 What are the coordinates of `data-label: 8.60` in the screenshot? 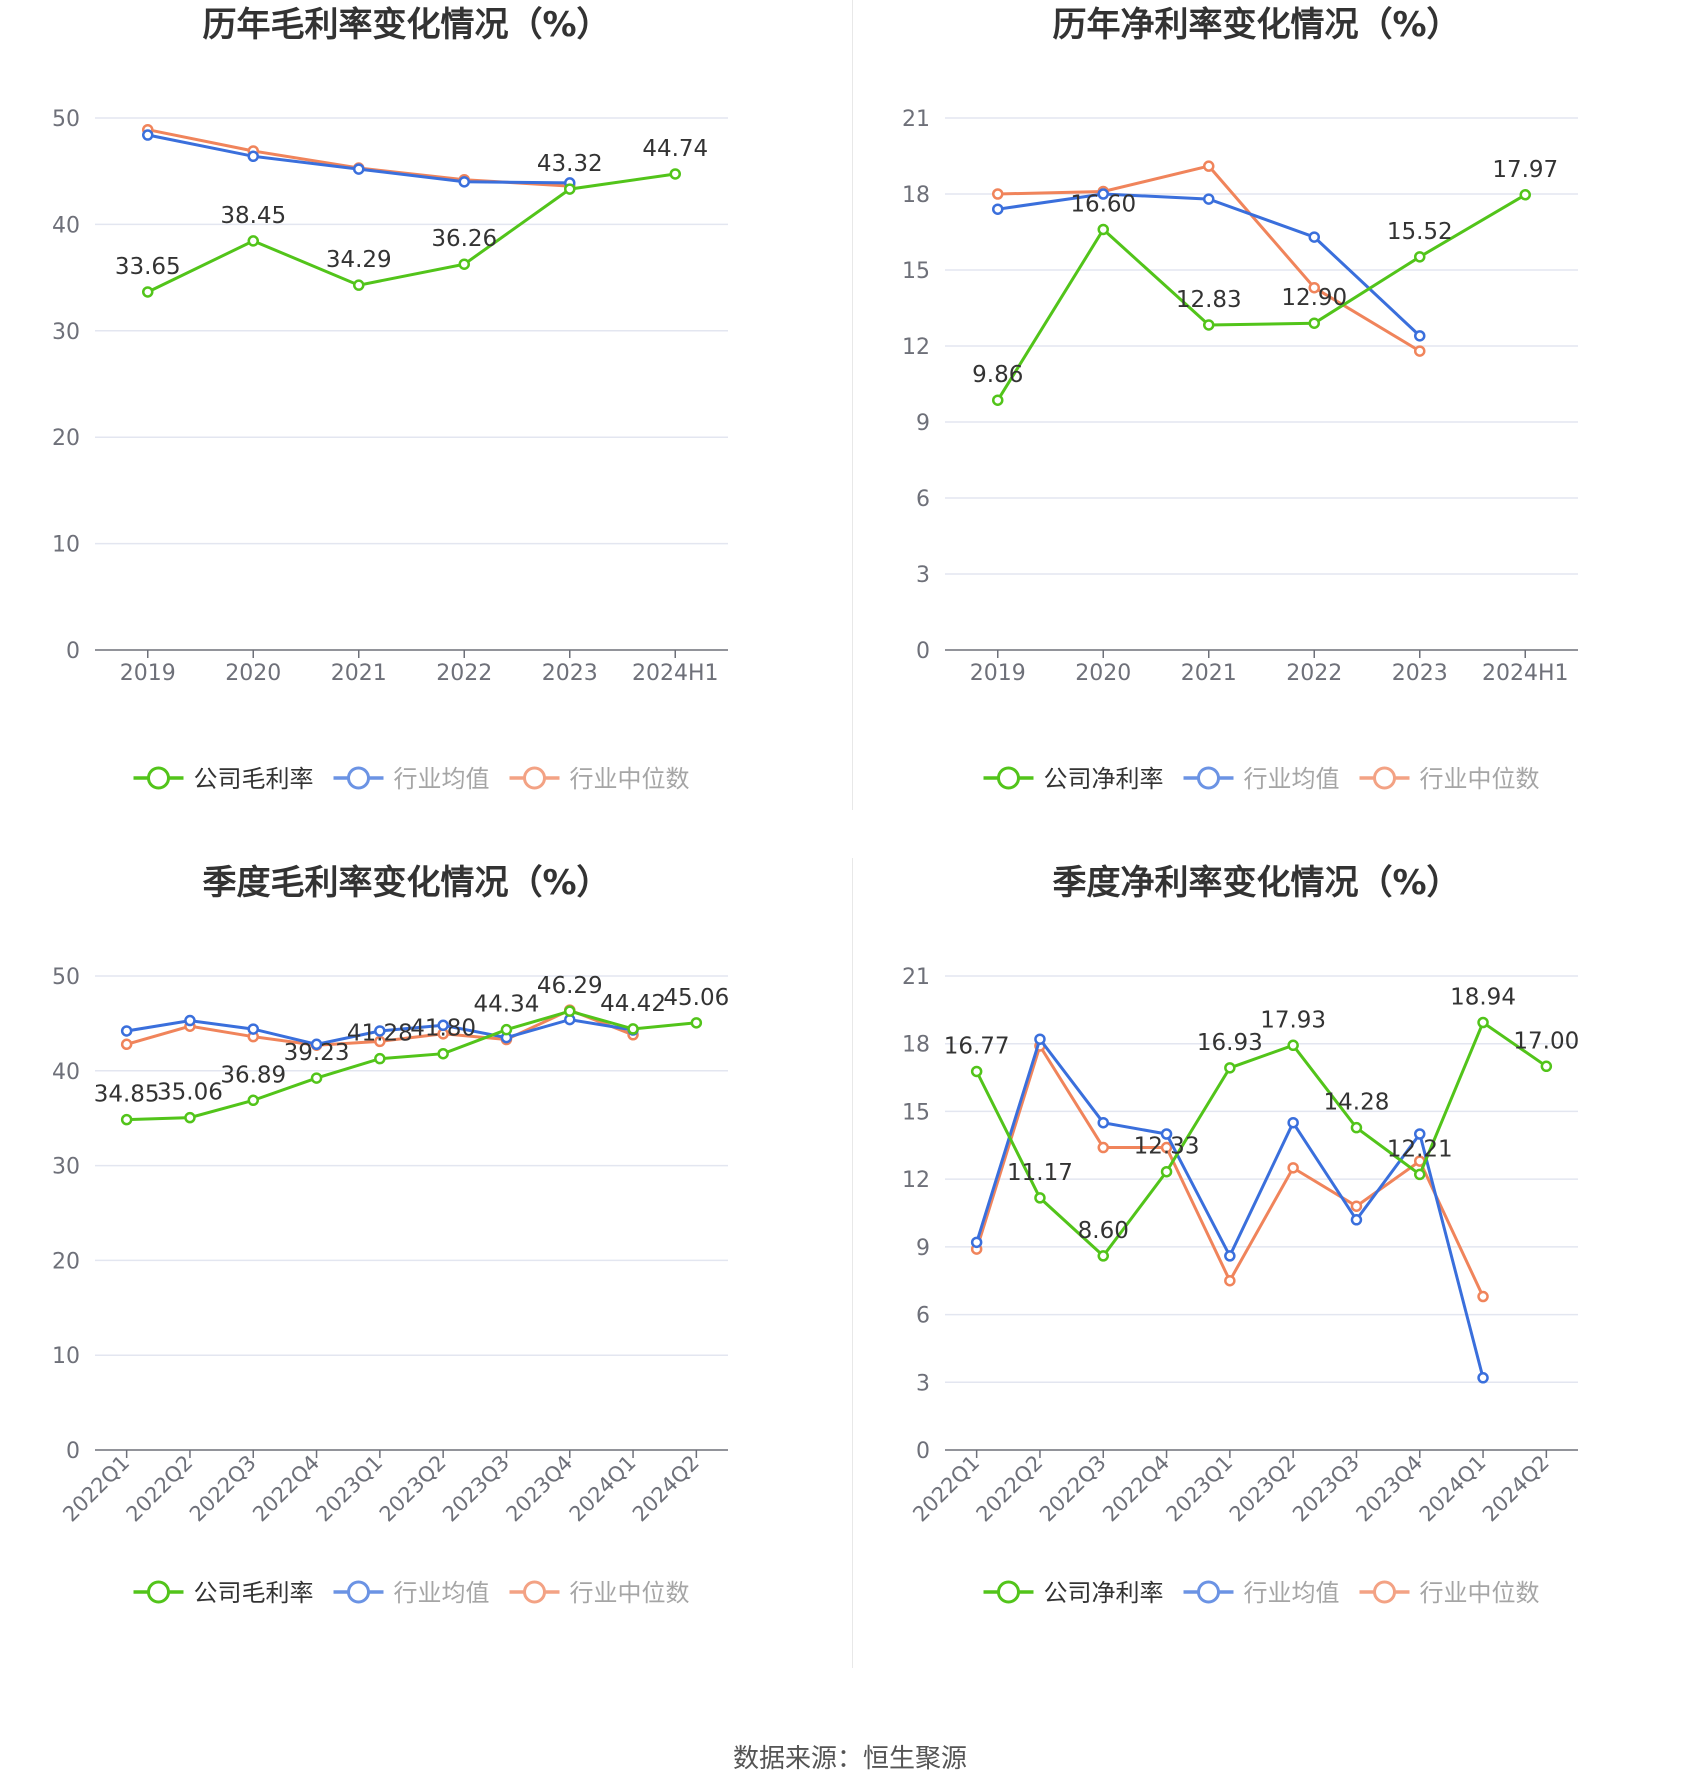 It's located at (1103, 1231).